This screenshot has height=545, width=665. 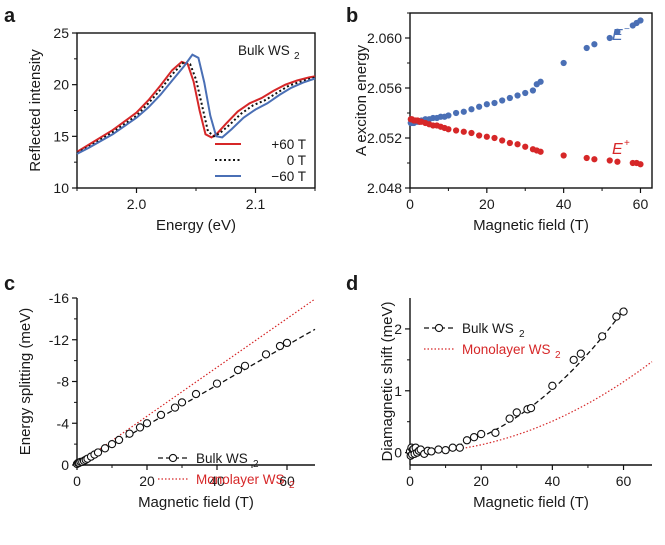 I want to click on y-axis-label: Reflected intensity, so click(x=35, y=110).